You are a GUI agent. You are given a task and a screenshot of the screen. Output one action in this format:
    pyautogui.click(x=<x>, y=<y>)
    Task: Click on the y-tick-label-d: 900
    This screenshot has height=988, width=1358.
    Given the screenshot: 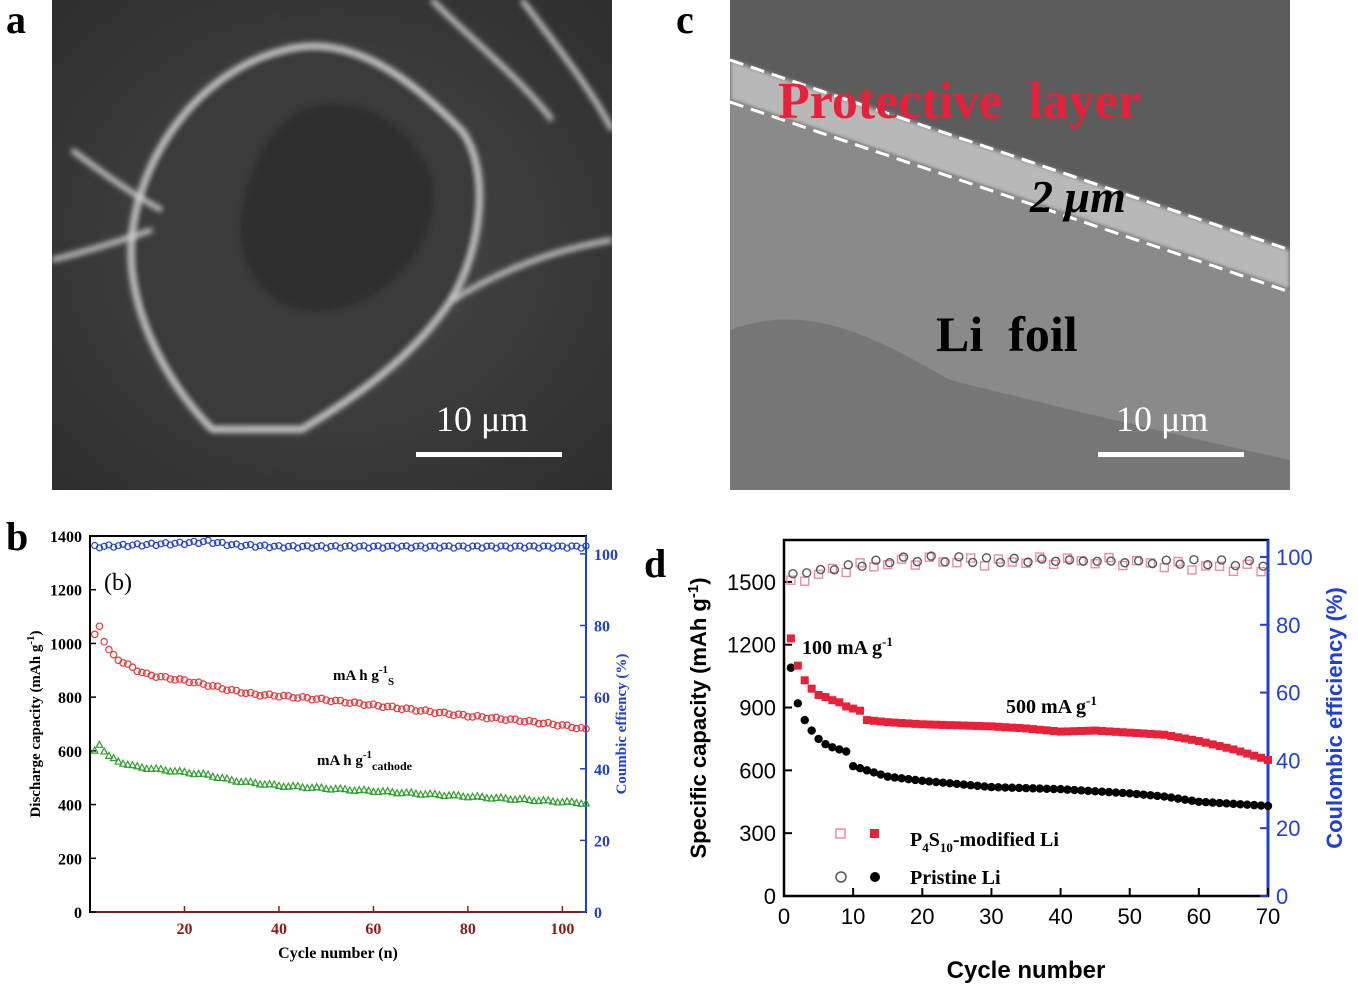 What is the action you would take?
    pyautogui.click(x=757, y=708)
    